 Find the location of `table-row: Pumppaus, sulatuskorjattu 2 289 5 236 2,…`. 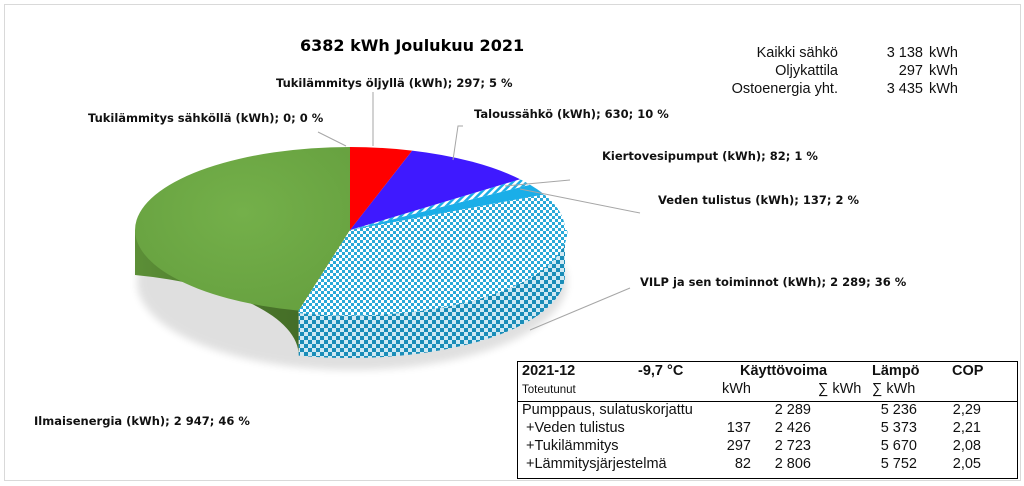

table-row: Pumppaus, sulatuskorjattu 2 289 5 236 2,… is located at coordinates (751, 410).